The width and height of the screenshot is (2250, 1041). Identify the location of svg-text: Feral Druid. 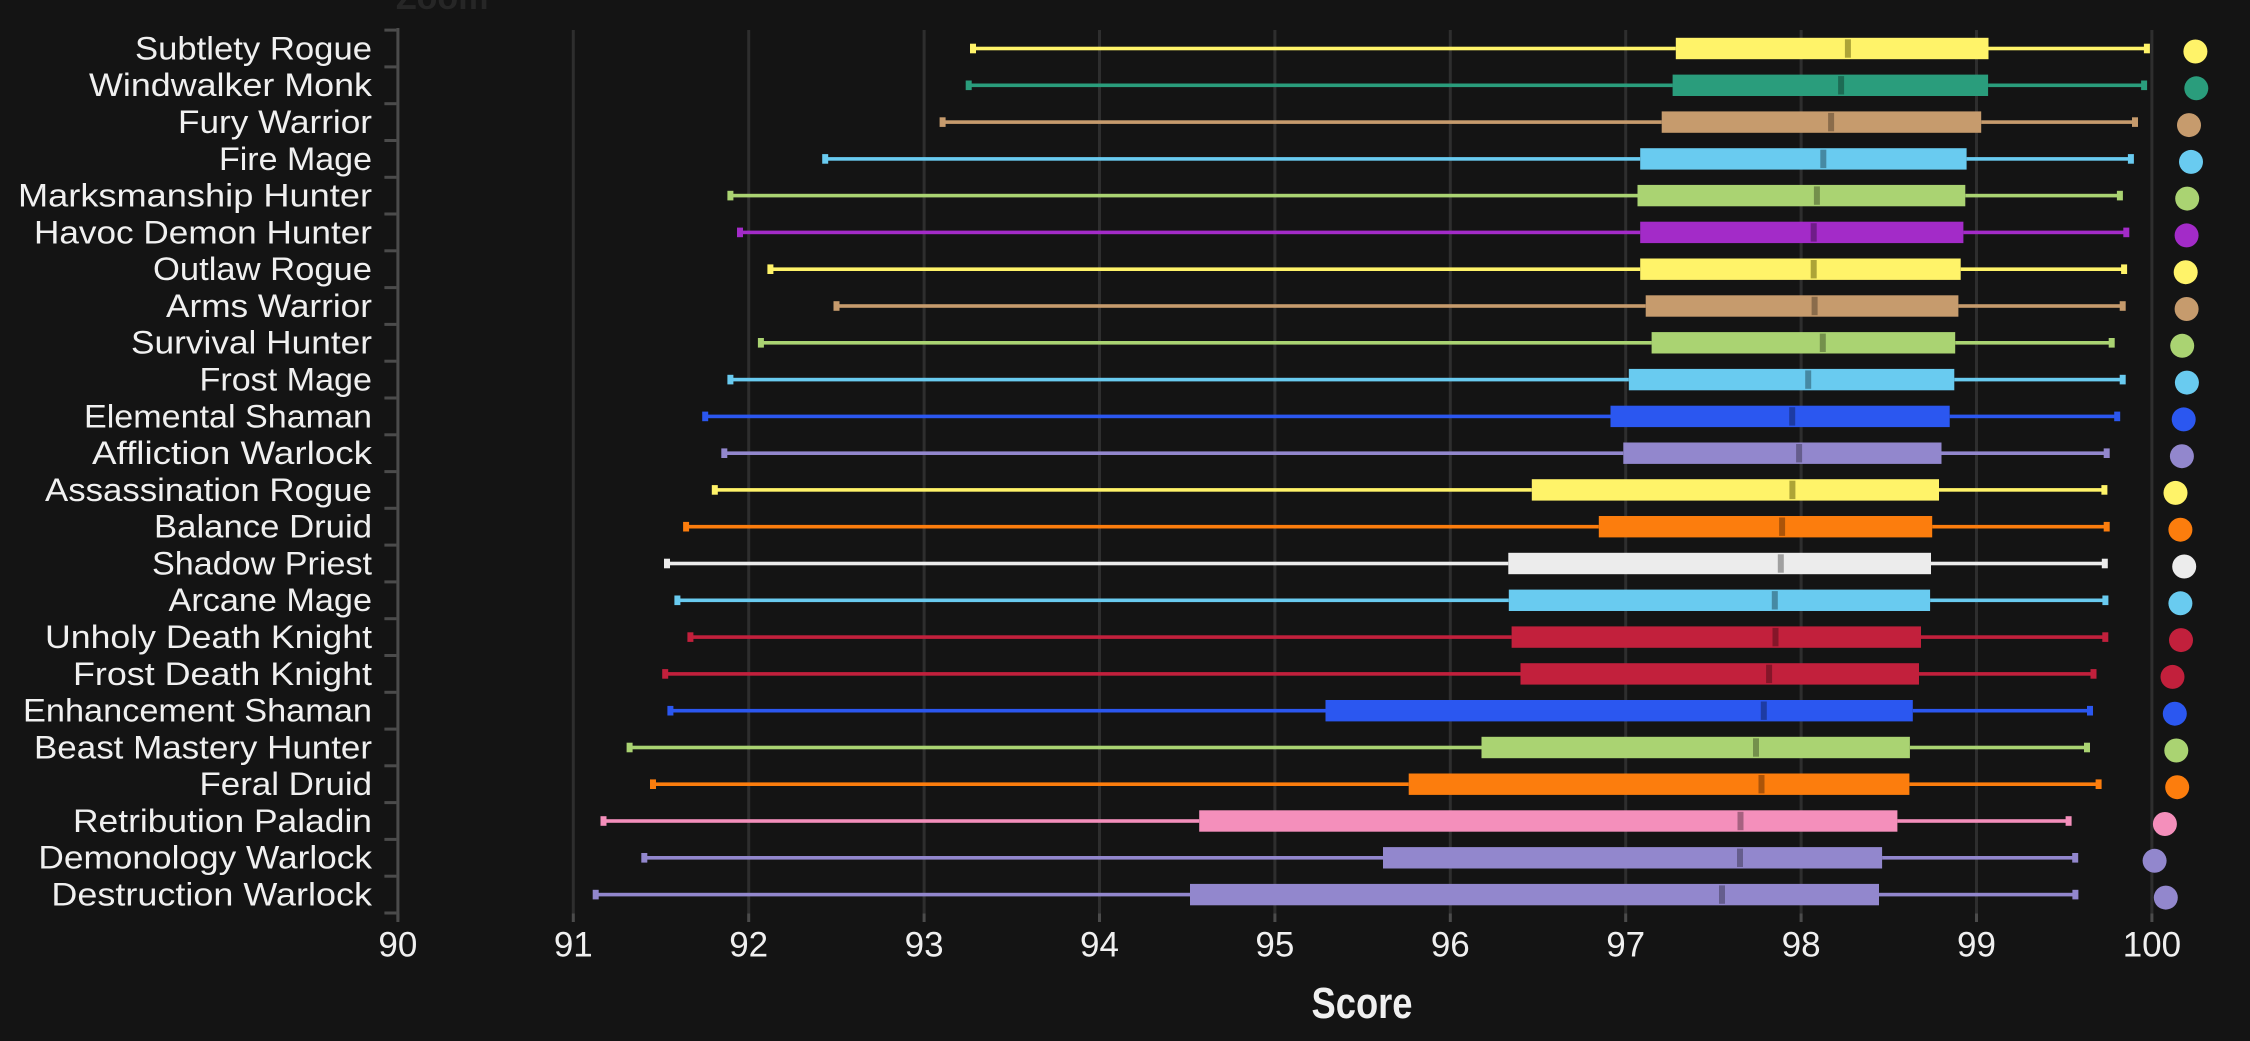
(286, 784).